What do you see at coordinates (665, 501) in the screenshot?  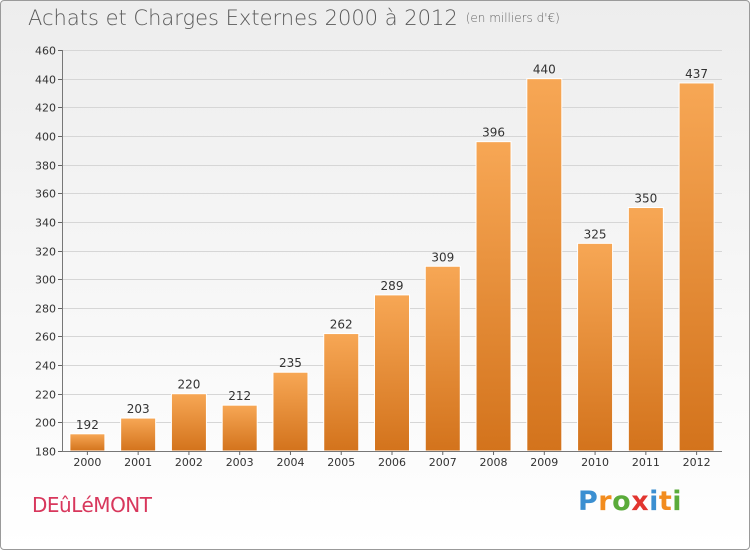 I see `logo-letter: t` at bounding box center [665, 501].